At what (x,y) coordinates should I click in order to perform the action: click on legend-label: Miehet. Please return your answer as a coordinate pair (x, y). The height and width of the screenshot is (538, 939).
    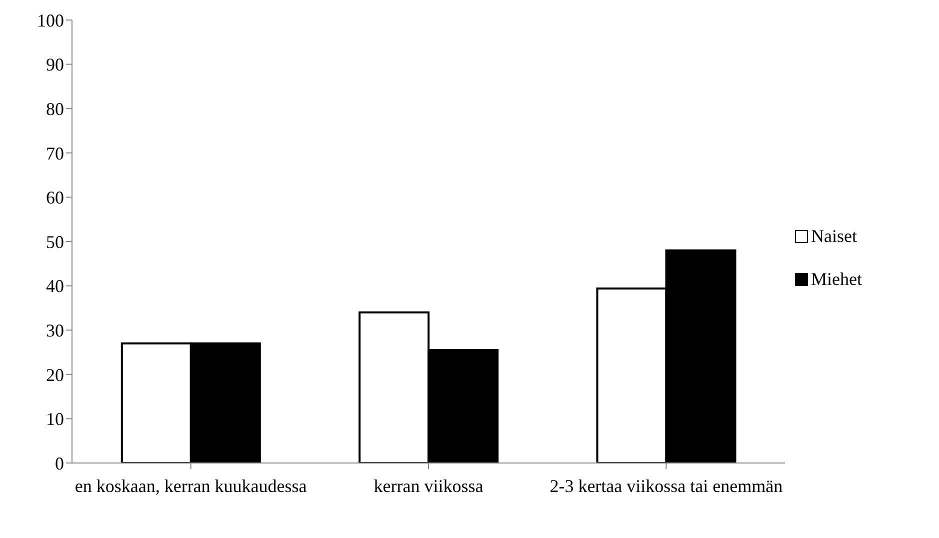
    Looking at the image, I should click on (836, 279).